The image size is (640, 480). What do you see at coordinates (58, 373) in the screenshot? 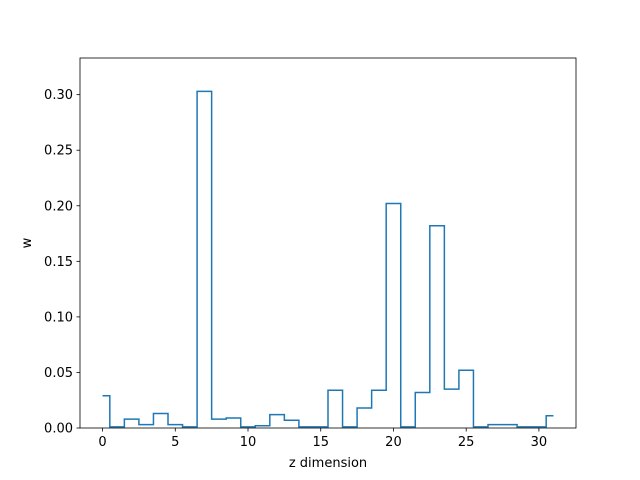
I see `y-tick-label: 0.05` at bounding box center [58, 373].